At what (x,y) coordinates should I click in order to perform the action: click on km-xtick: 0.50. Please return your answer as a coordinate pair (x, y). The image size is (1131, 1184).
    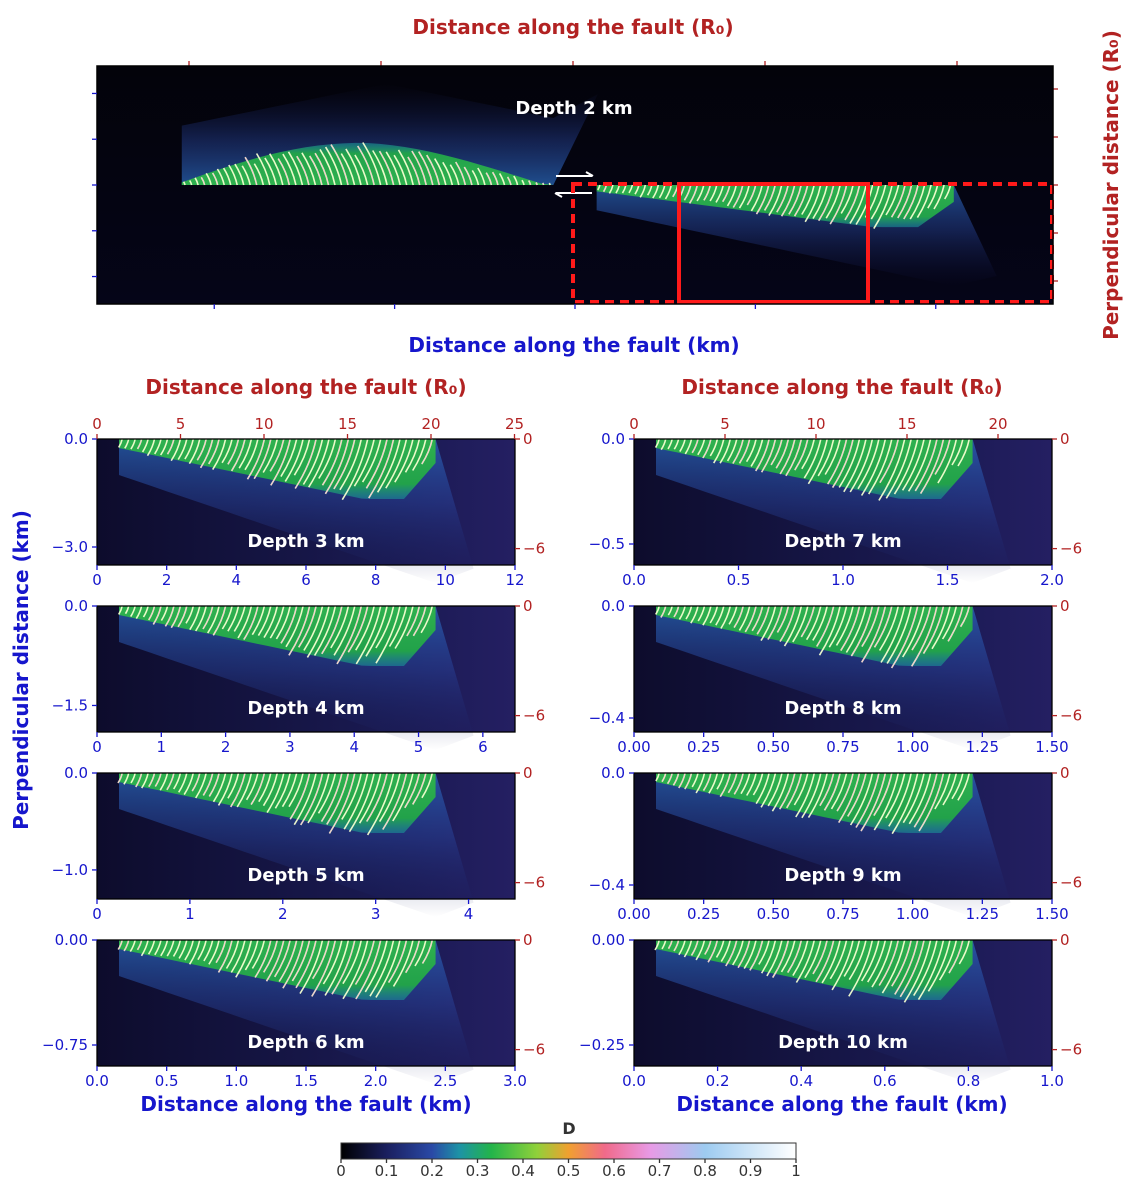
    Looking at the image, I should click on (773, 914).